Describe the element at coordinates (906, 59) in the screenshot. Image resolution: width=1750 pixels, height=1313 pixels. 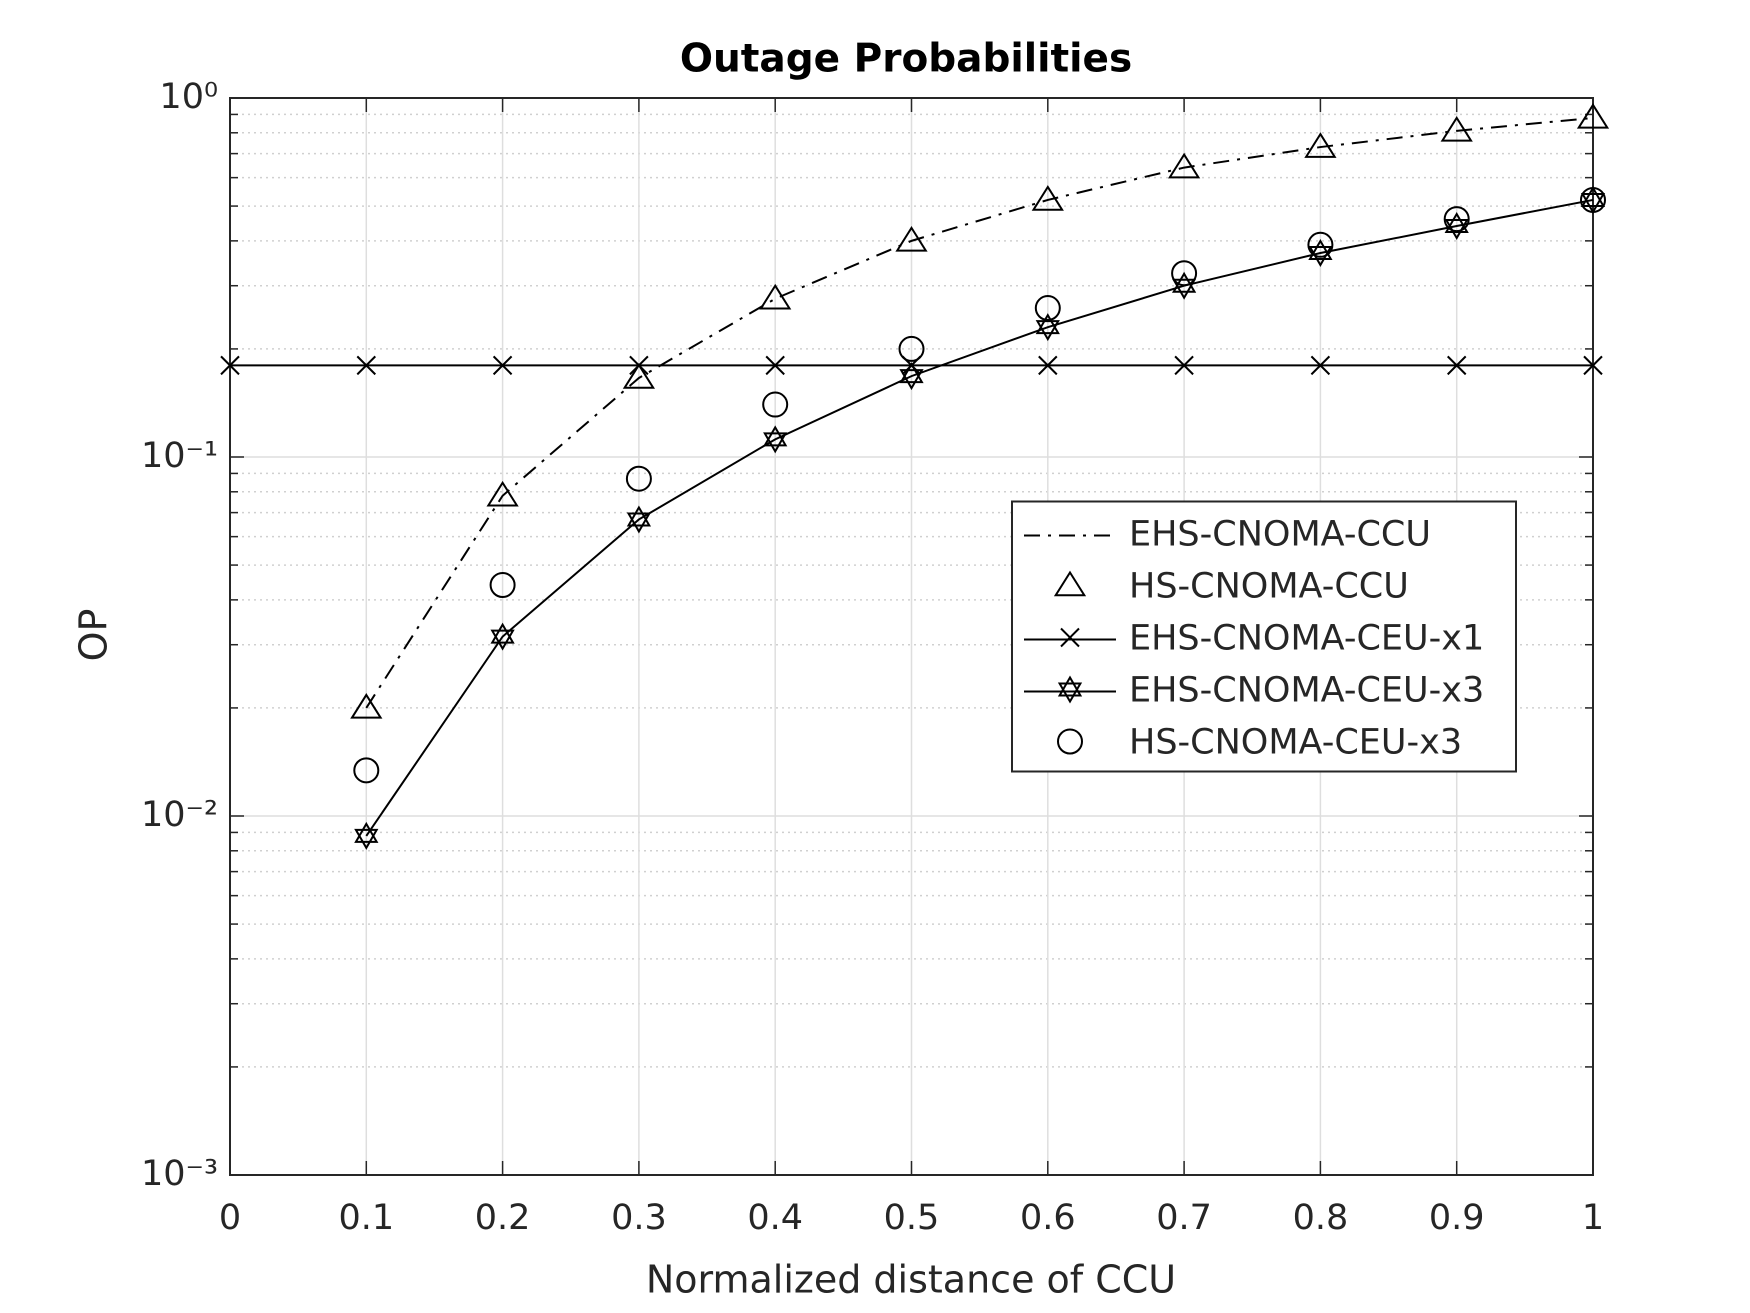
I see `chart-title: Outage Probabilities` at that location.